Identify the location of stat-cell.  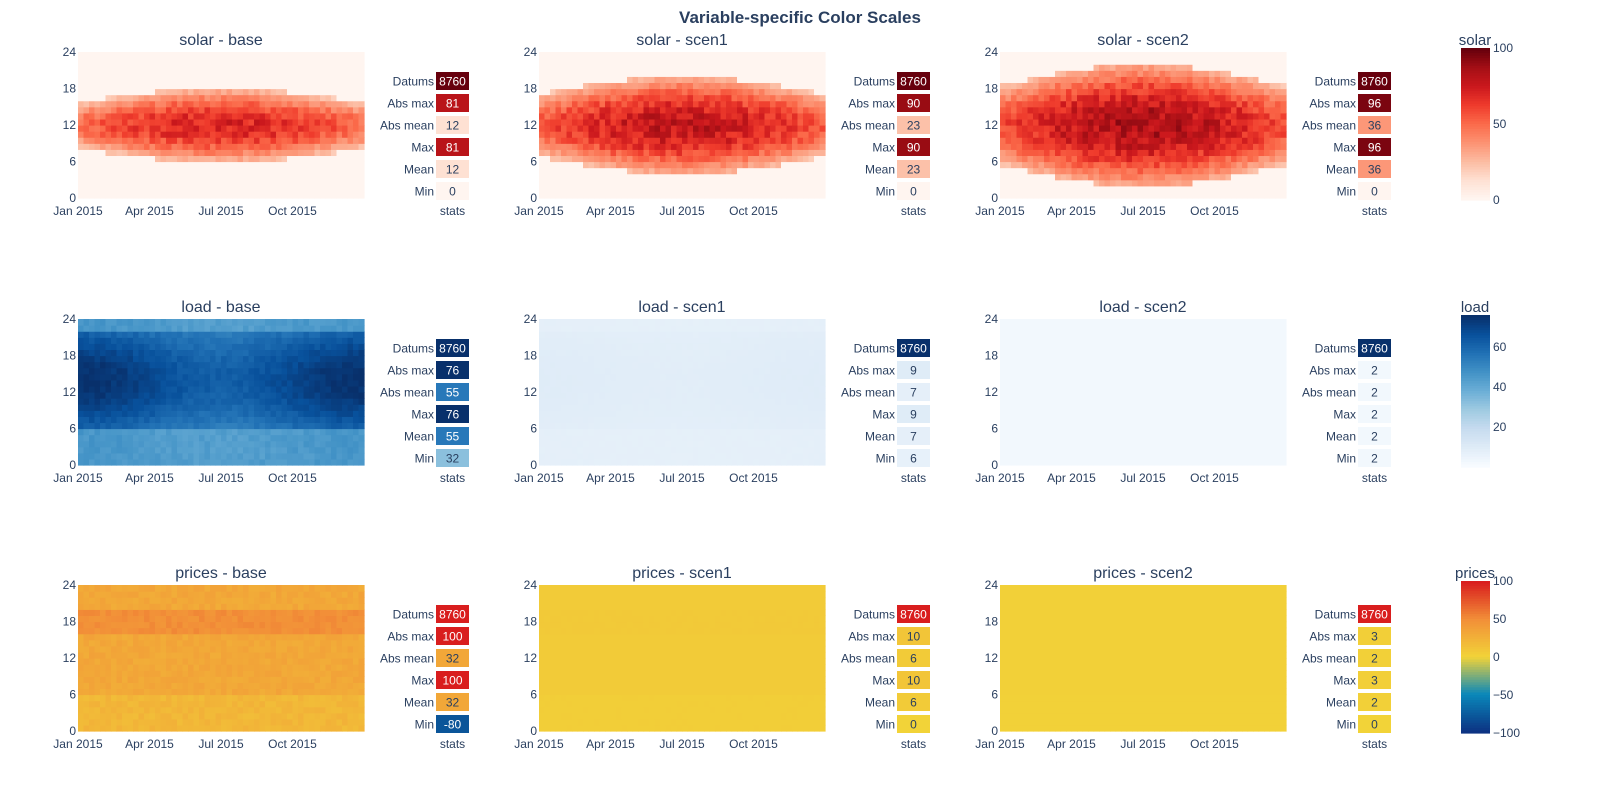
(452, 81).